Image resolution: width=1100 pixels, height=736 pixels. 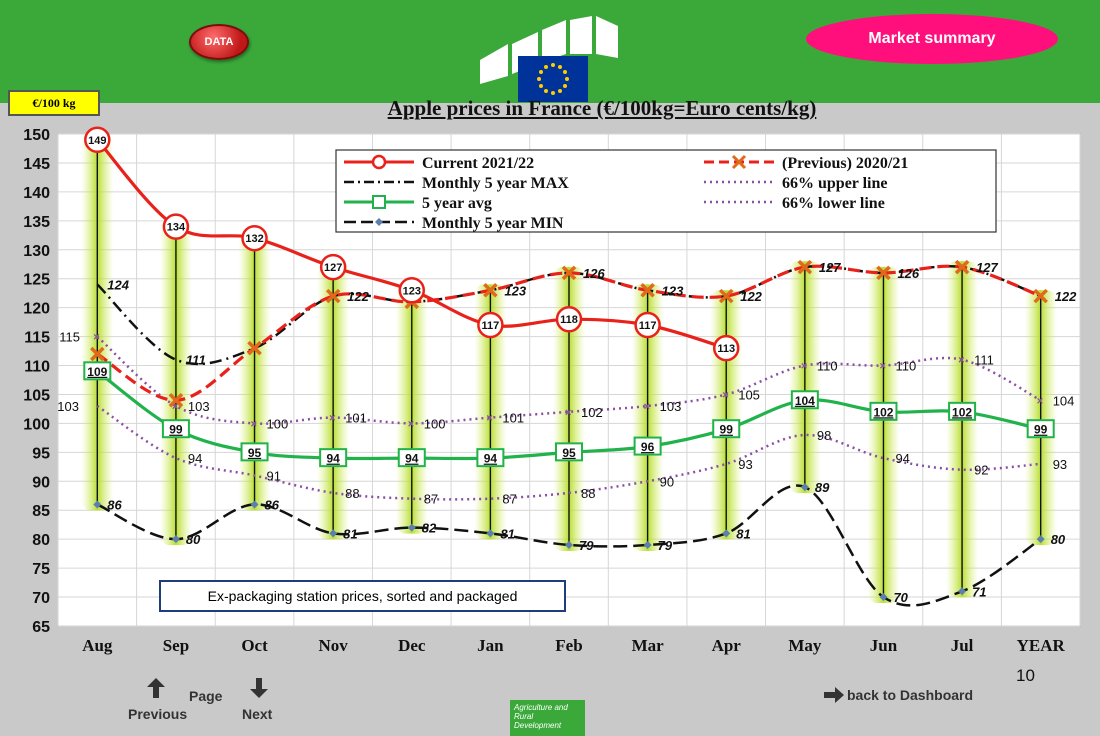 What do you see at coordinates (41, 569) in the screenshot?
I see `y-tick-label: 75` at bounding box center [41, 569].